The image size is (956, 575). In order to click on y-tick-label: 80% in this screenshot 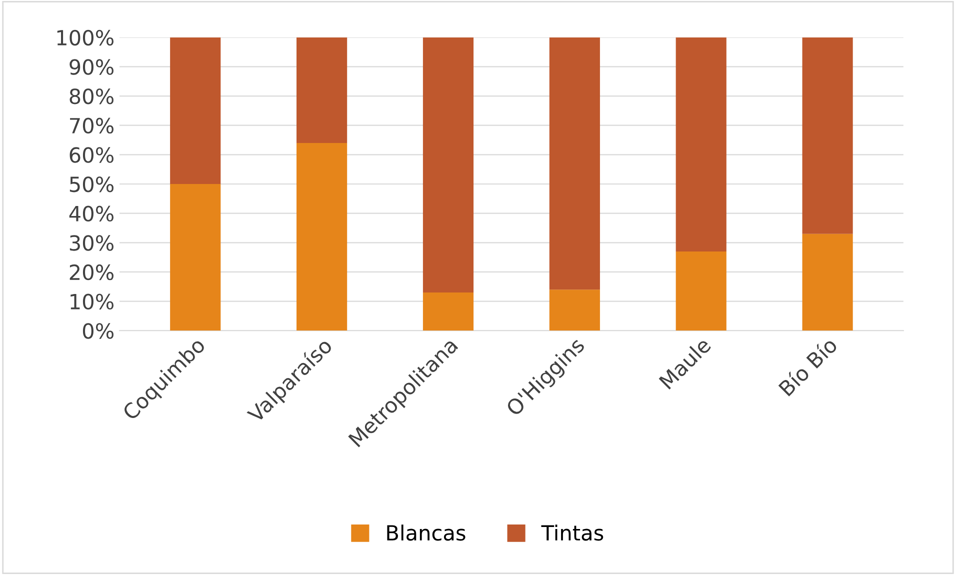, I will do `click(92, 96)`.